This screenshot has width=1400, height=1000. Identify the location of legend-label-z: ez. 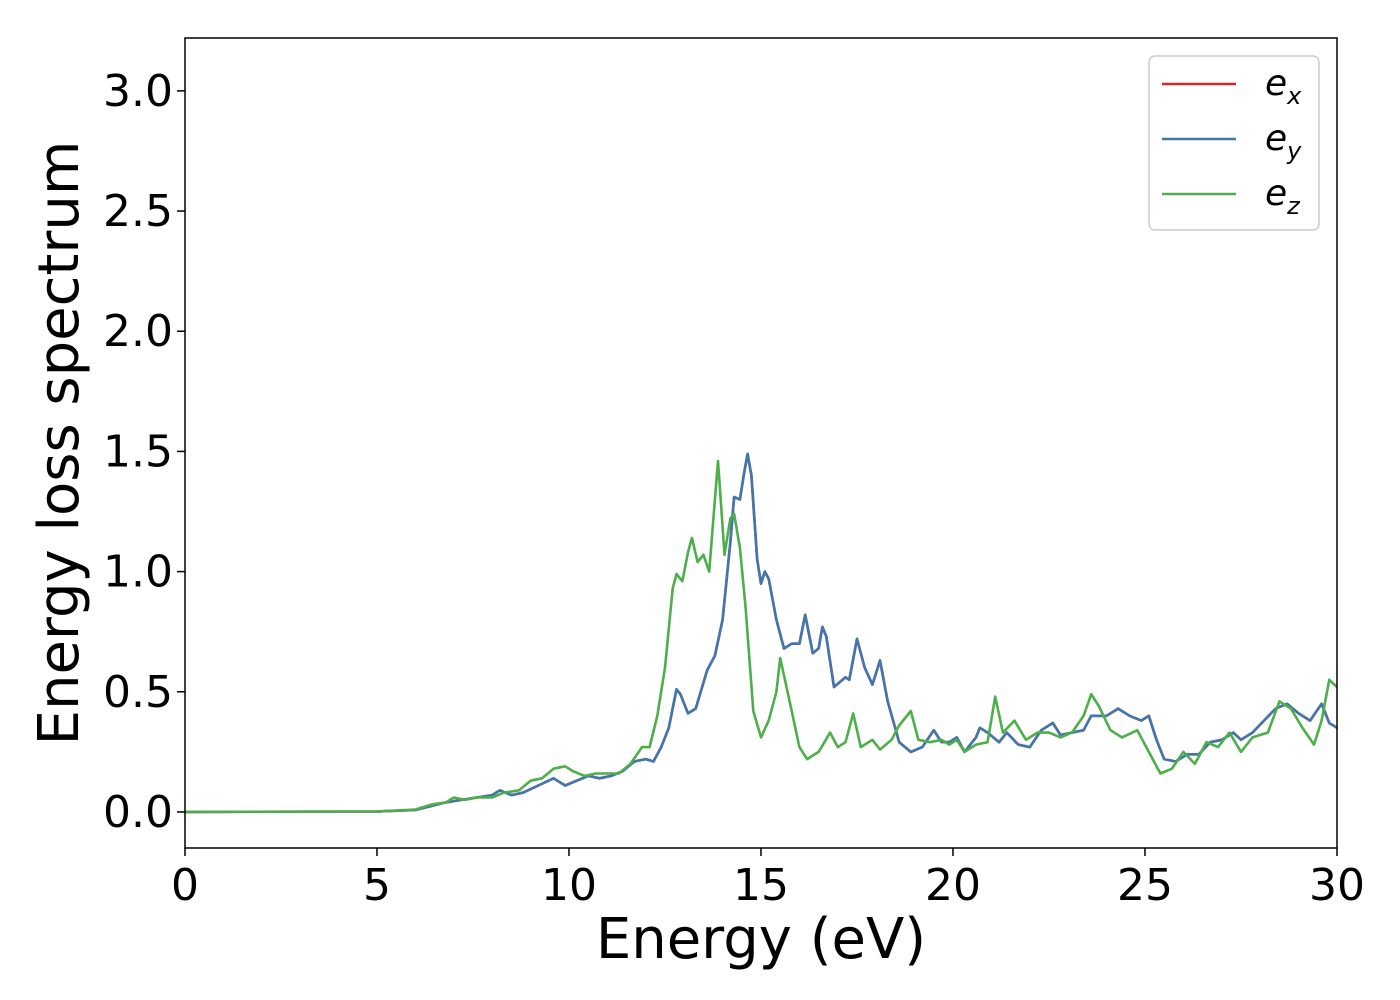
(1283, 196).